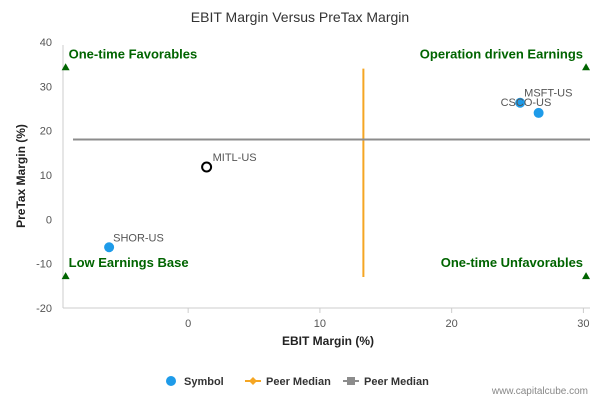 Image resolution: width=600 pixels, height=400 pixels. I want to click on point-label: MITL-US, so click(235, 158).